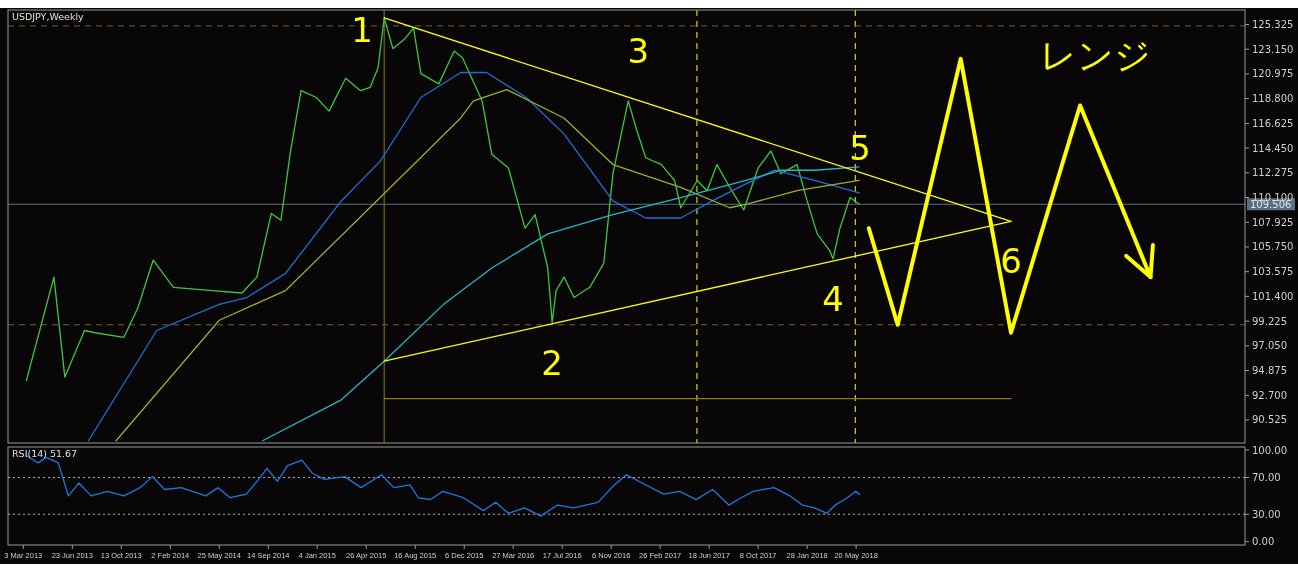  What do you see at coordinates (1273, 222) in the screenshot?
I see `y-tick-label: 107.925` at bounding box center [1273, 222].